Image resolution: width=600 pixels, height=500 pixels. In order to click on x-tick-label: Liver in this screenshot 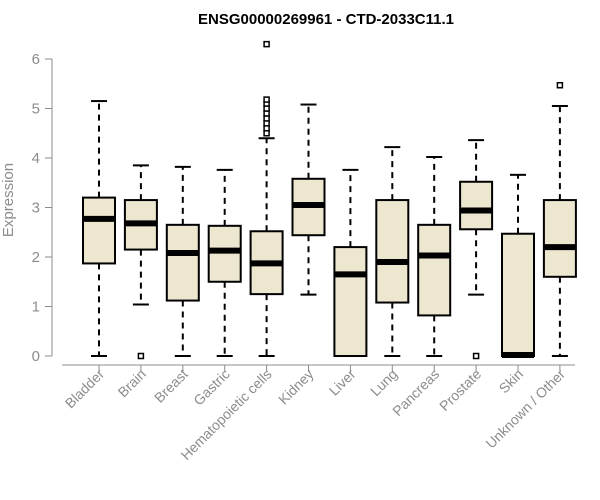, I will do `click(342, 382)`.